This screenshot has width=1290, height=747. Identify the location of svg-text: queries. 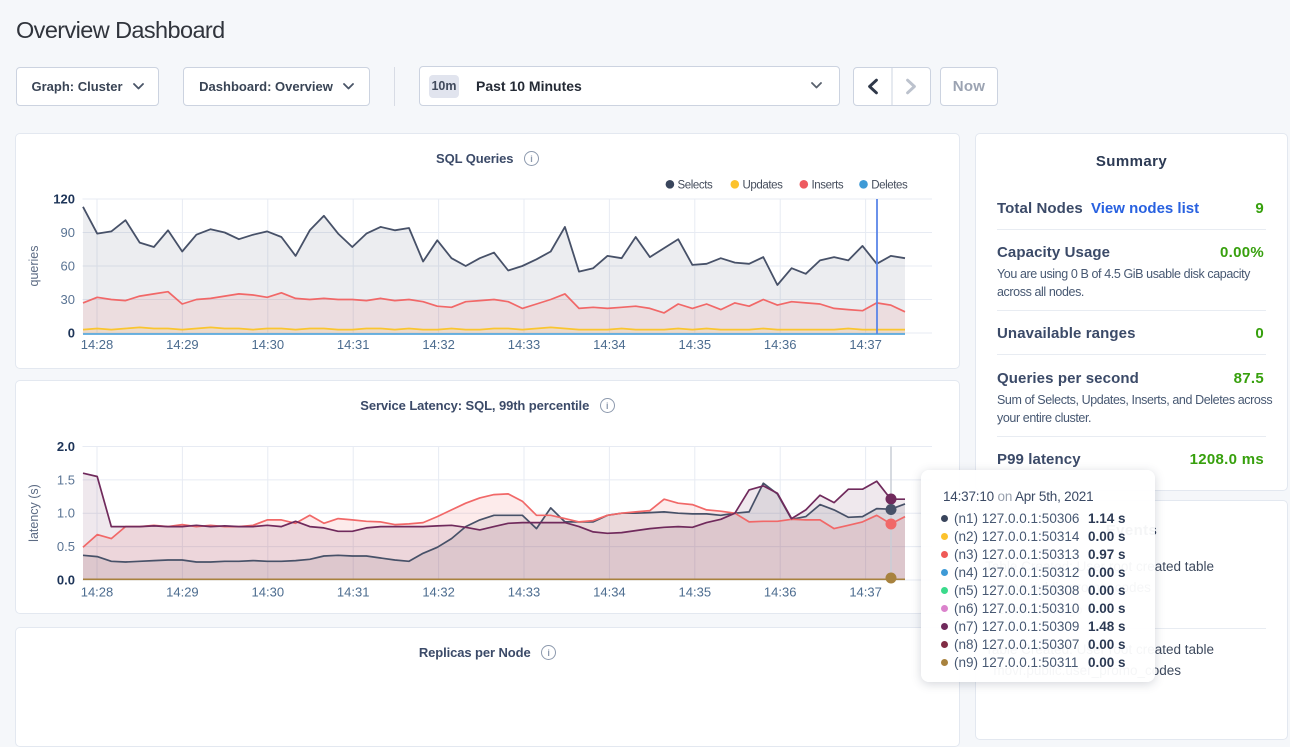
(34, 266).